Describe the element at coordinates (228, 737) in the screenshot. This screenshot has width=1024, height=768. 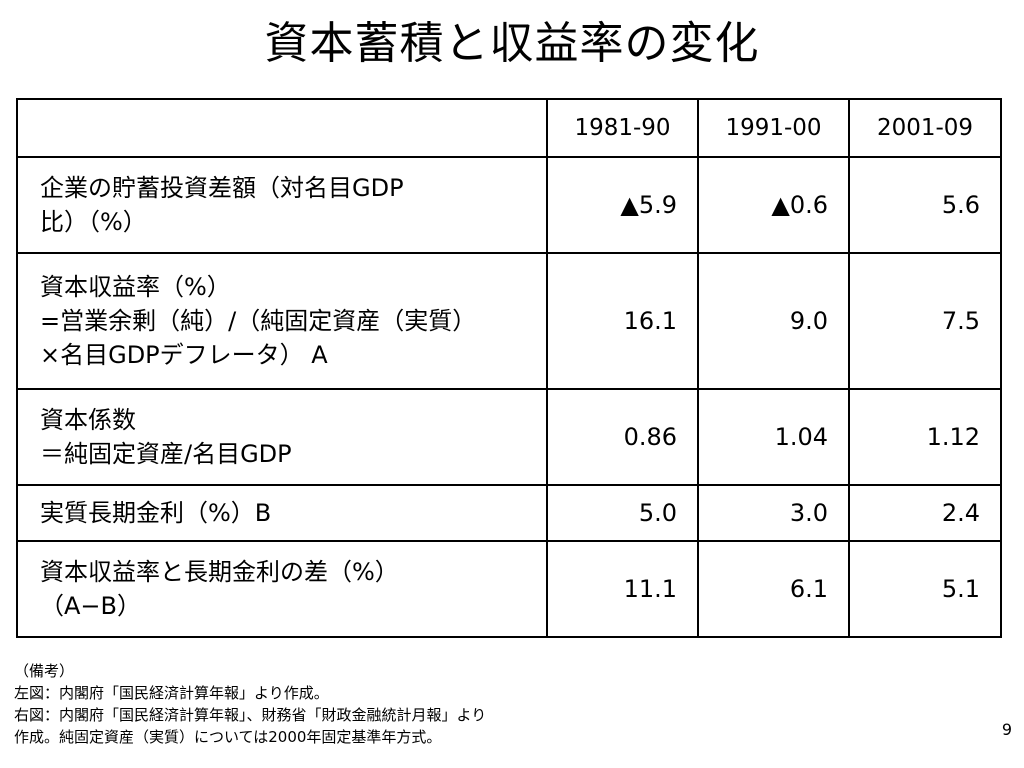
I see `notes-line-continuation: 作成。純固定資産（実質）については2000年固定基準年方式。` at that location.